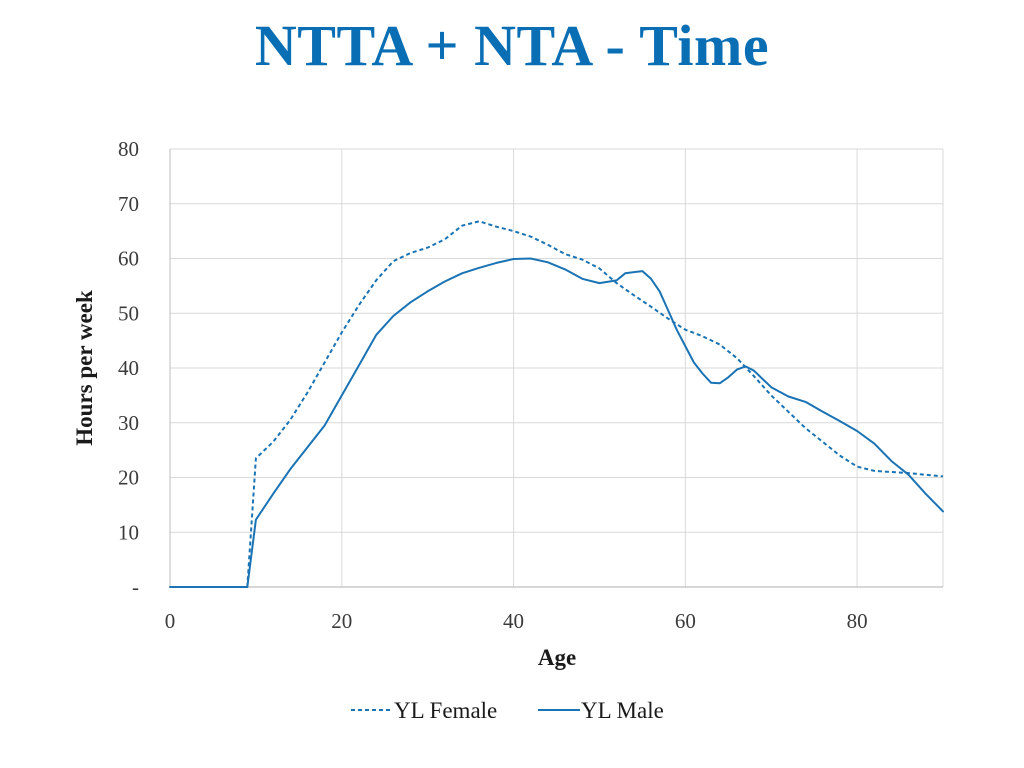  Describe the element at coordinates (512, 45) in the screenshot. I see `chart-title: NTTA + NTA - Time` at that location.